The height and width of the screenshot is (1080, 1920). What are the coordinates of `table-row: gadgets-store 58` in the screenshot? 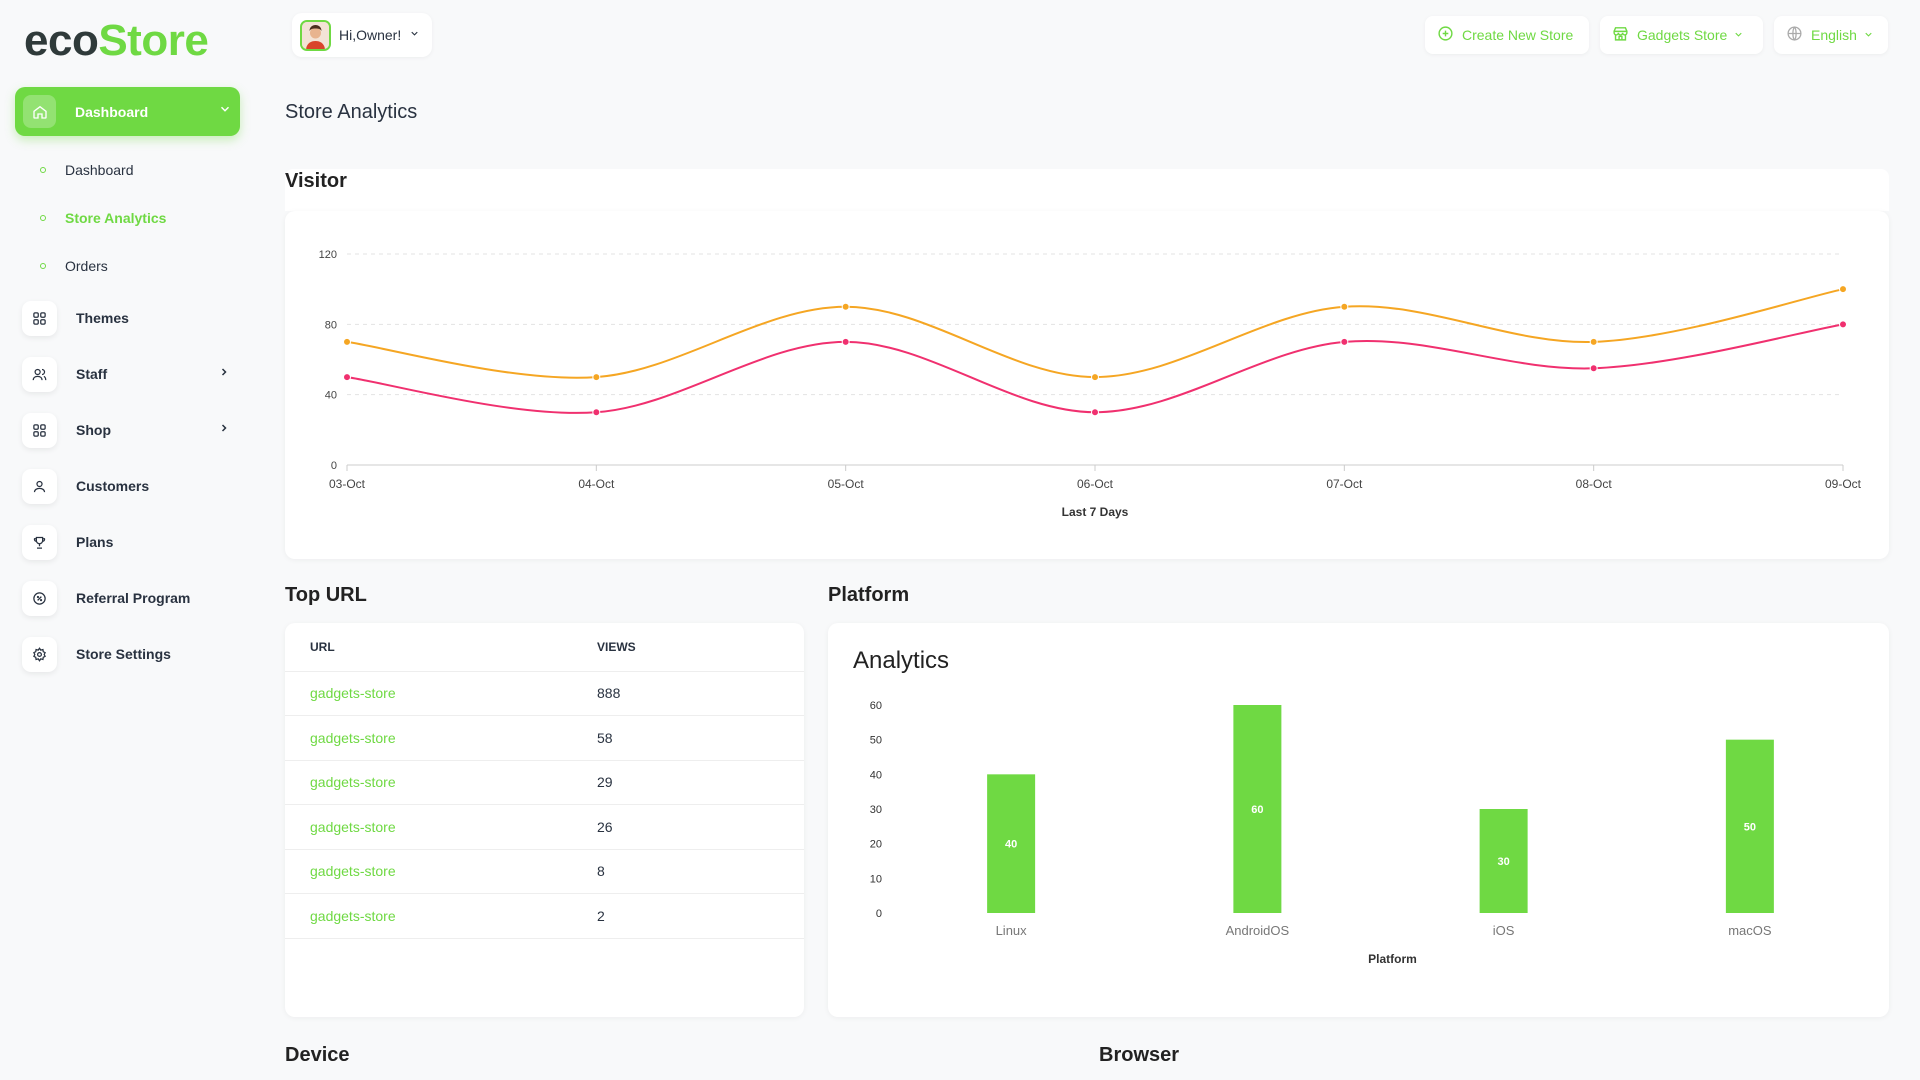 It's located at (544, 738).